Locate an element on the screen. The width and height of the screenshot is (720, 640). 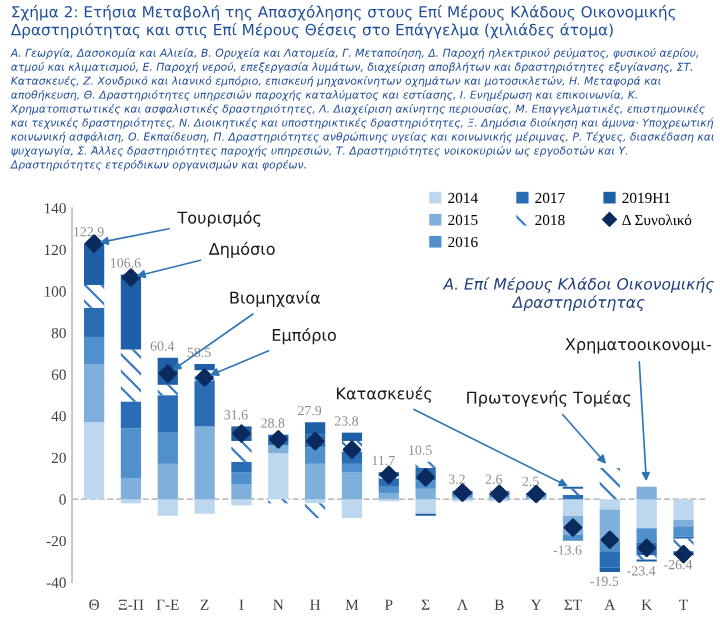
annotation: Δημόσιο is located at coordinates (241, 250).